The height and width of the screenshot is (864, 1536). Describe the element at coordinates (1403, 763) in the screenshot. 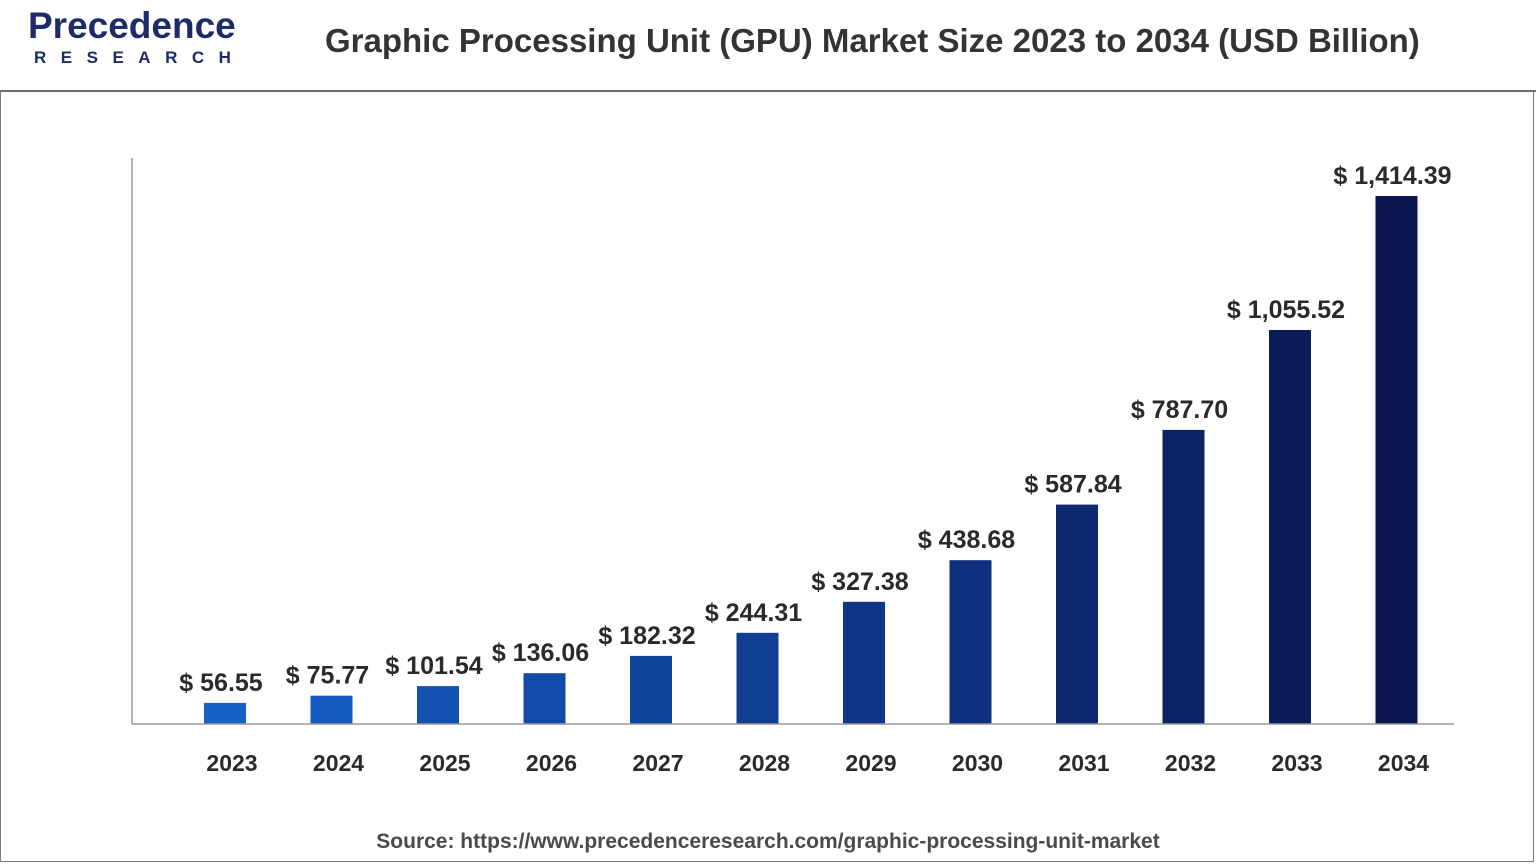

I see `x-tick-2034: 2034` at that location.